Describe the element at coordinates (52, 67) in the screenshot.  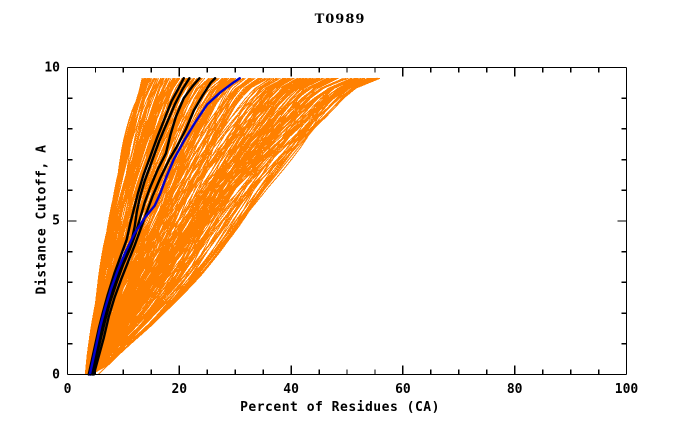
I see `y-tick-label: 10` at that location.